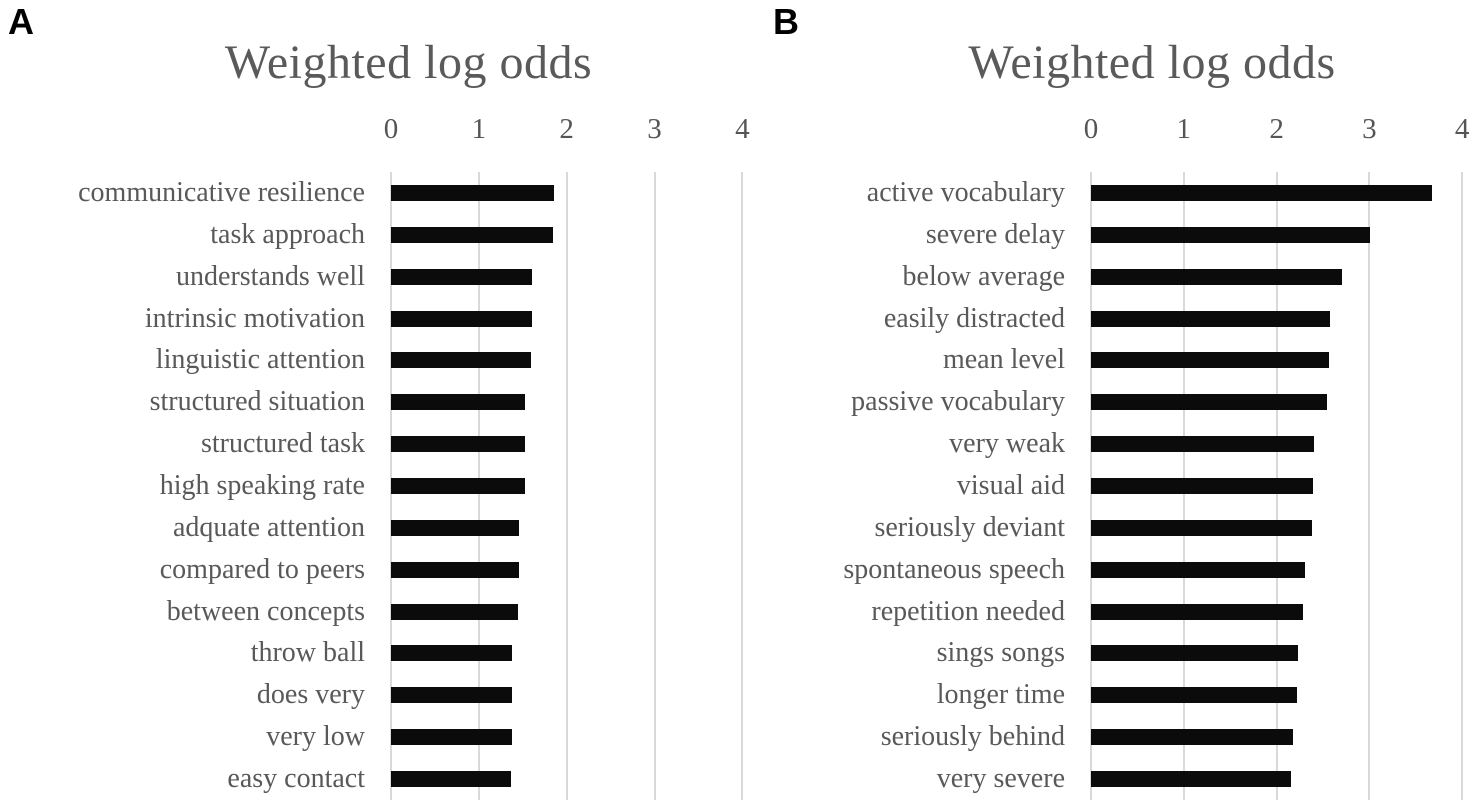 The width and height of the screenshot is (1477, 810). I want to click on bar-row: passive vocabulary, so click(1111, 402).